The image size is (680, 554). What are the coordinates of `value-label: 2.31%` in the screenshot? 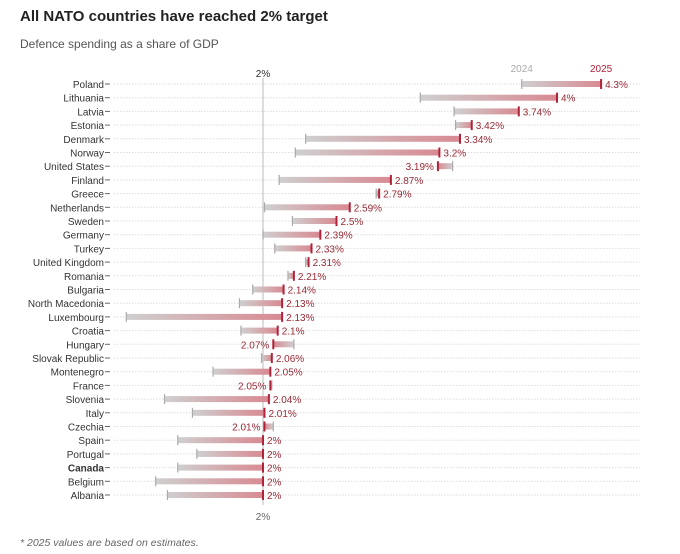 It's located at (327, 263).